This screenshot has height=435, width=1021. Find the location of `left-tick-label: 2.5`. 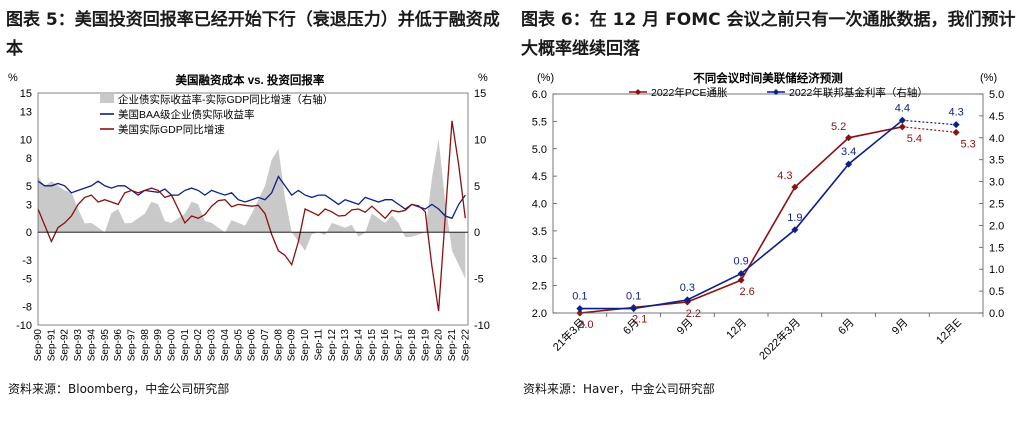

left-tick-label: 2.5 is located at coordinates (539, 287).